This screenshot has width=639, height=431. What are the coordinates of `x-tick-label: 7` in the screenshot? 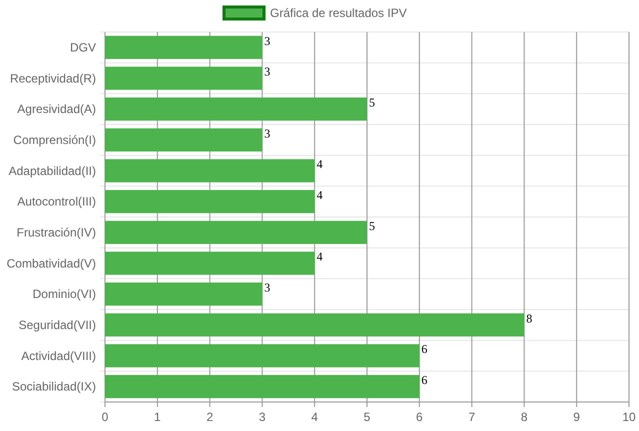 It's located at (472, 417).